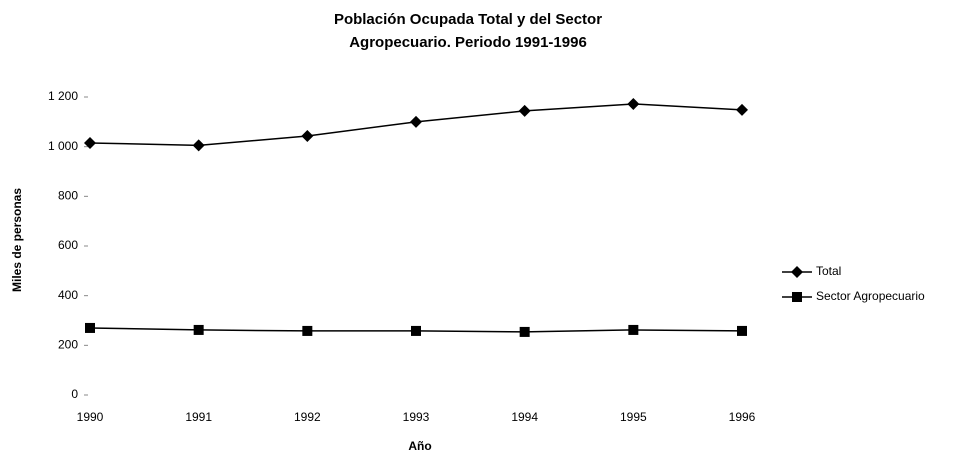 The width and height of the screenshot is (978, 455). Describe the element at coordinates (633, 417) in the screenshot. I see `x-tick-label: 1995` at that location.